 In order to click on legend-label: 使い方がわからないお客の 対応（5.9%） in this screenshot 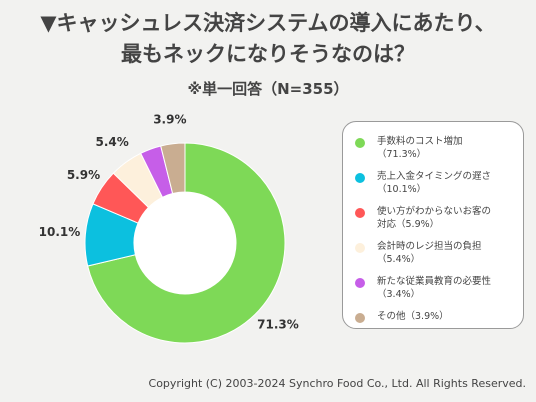, I will do `click(434, 218)`.